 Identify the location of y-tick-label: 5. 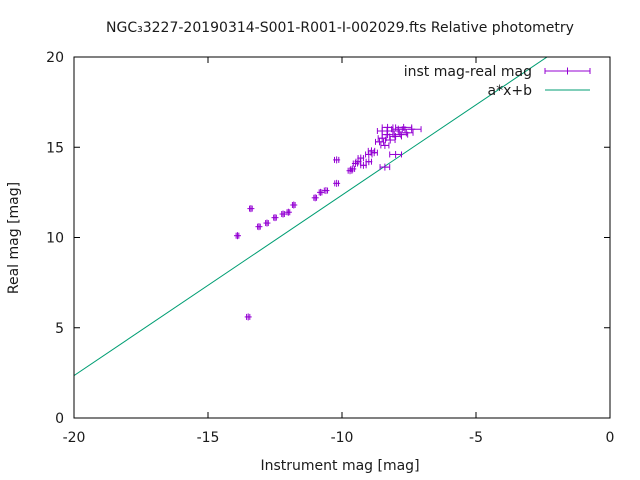
(59, 329).